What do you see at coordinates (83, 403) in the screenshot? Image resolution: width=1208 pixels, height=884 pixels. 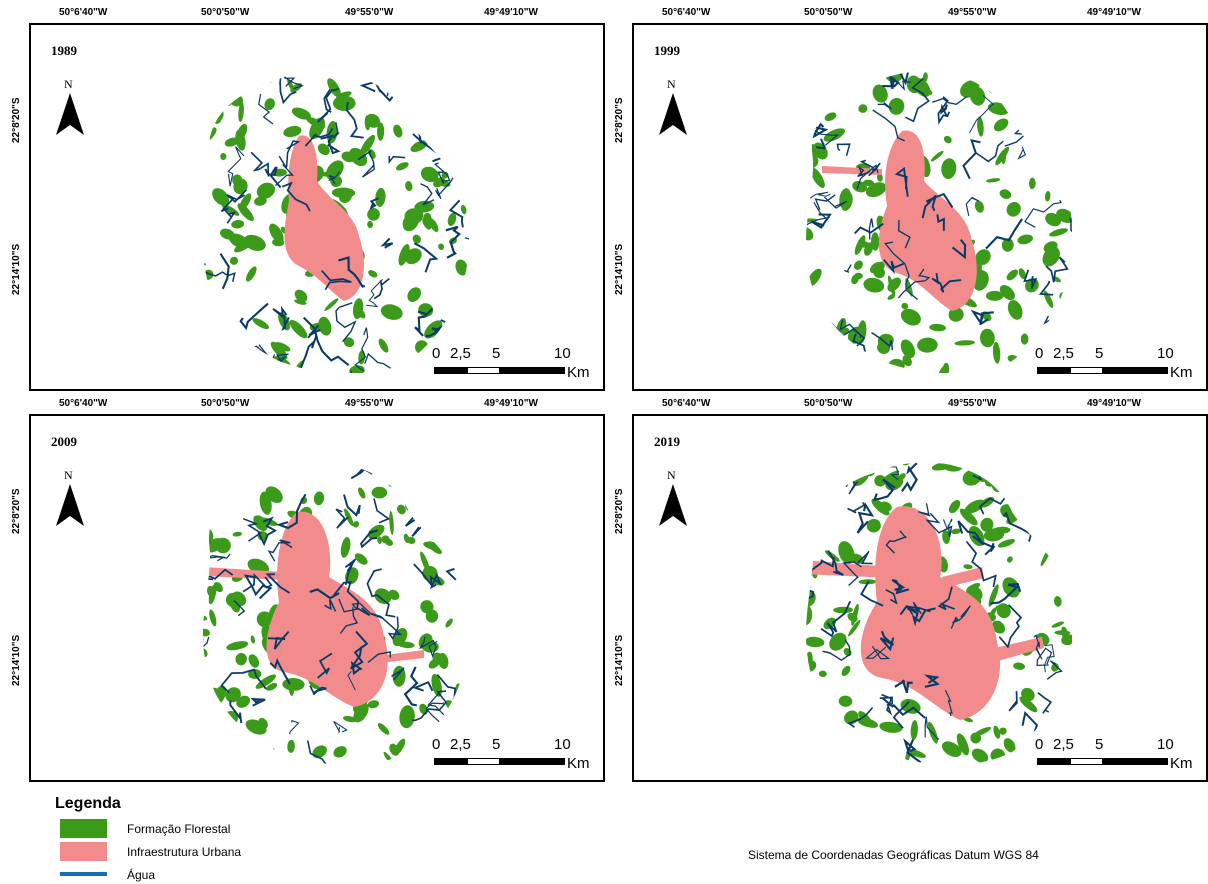 I see `lon-label: 50°6'40"W` at bounding box center [83, 403].